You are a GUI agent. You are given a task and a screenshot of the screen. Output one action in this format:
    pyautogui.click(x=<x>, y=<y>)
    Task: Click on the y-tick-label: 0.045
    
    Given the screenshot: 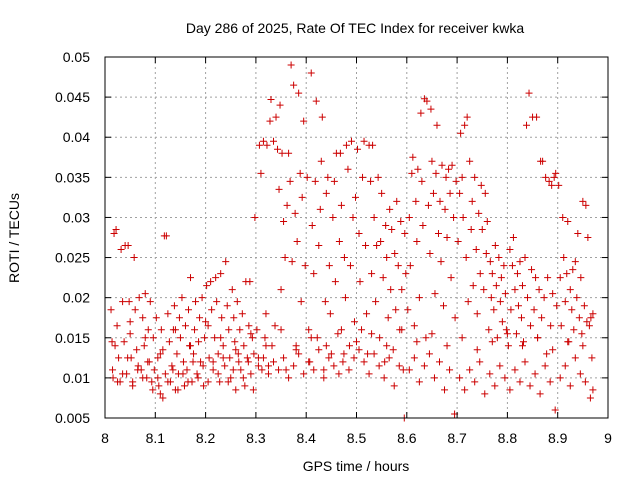 What is the action you would take?
    pyautogui.click(x=72, y=97)
    